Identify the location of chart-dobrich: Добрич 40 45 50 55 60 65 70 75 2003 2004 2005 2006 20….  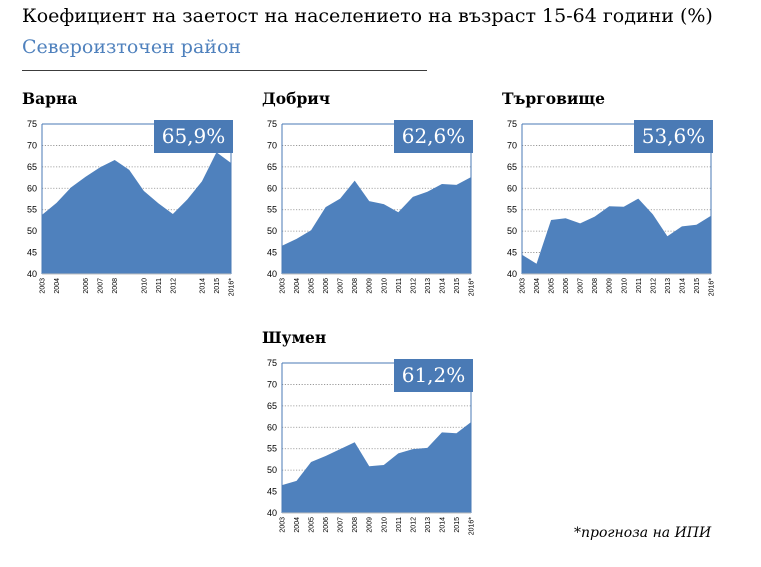
(377, 206).